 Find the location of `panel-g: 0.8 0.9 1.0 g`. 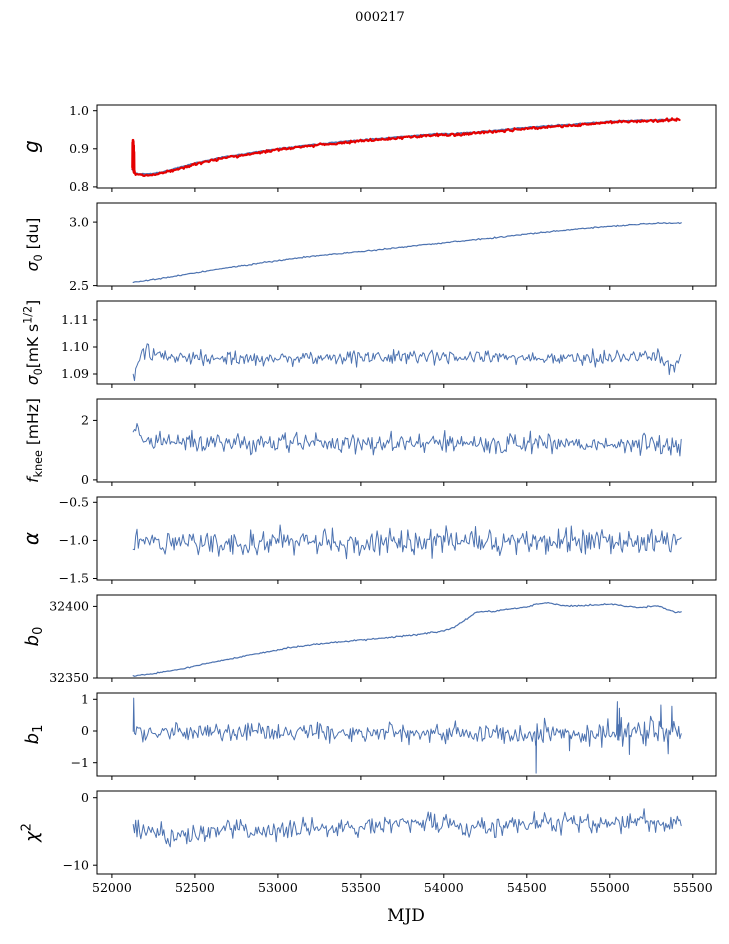

panel-g: 0.8 0.9 1.0 g is located at coordinates (368, 148).